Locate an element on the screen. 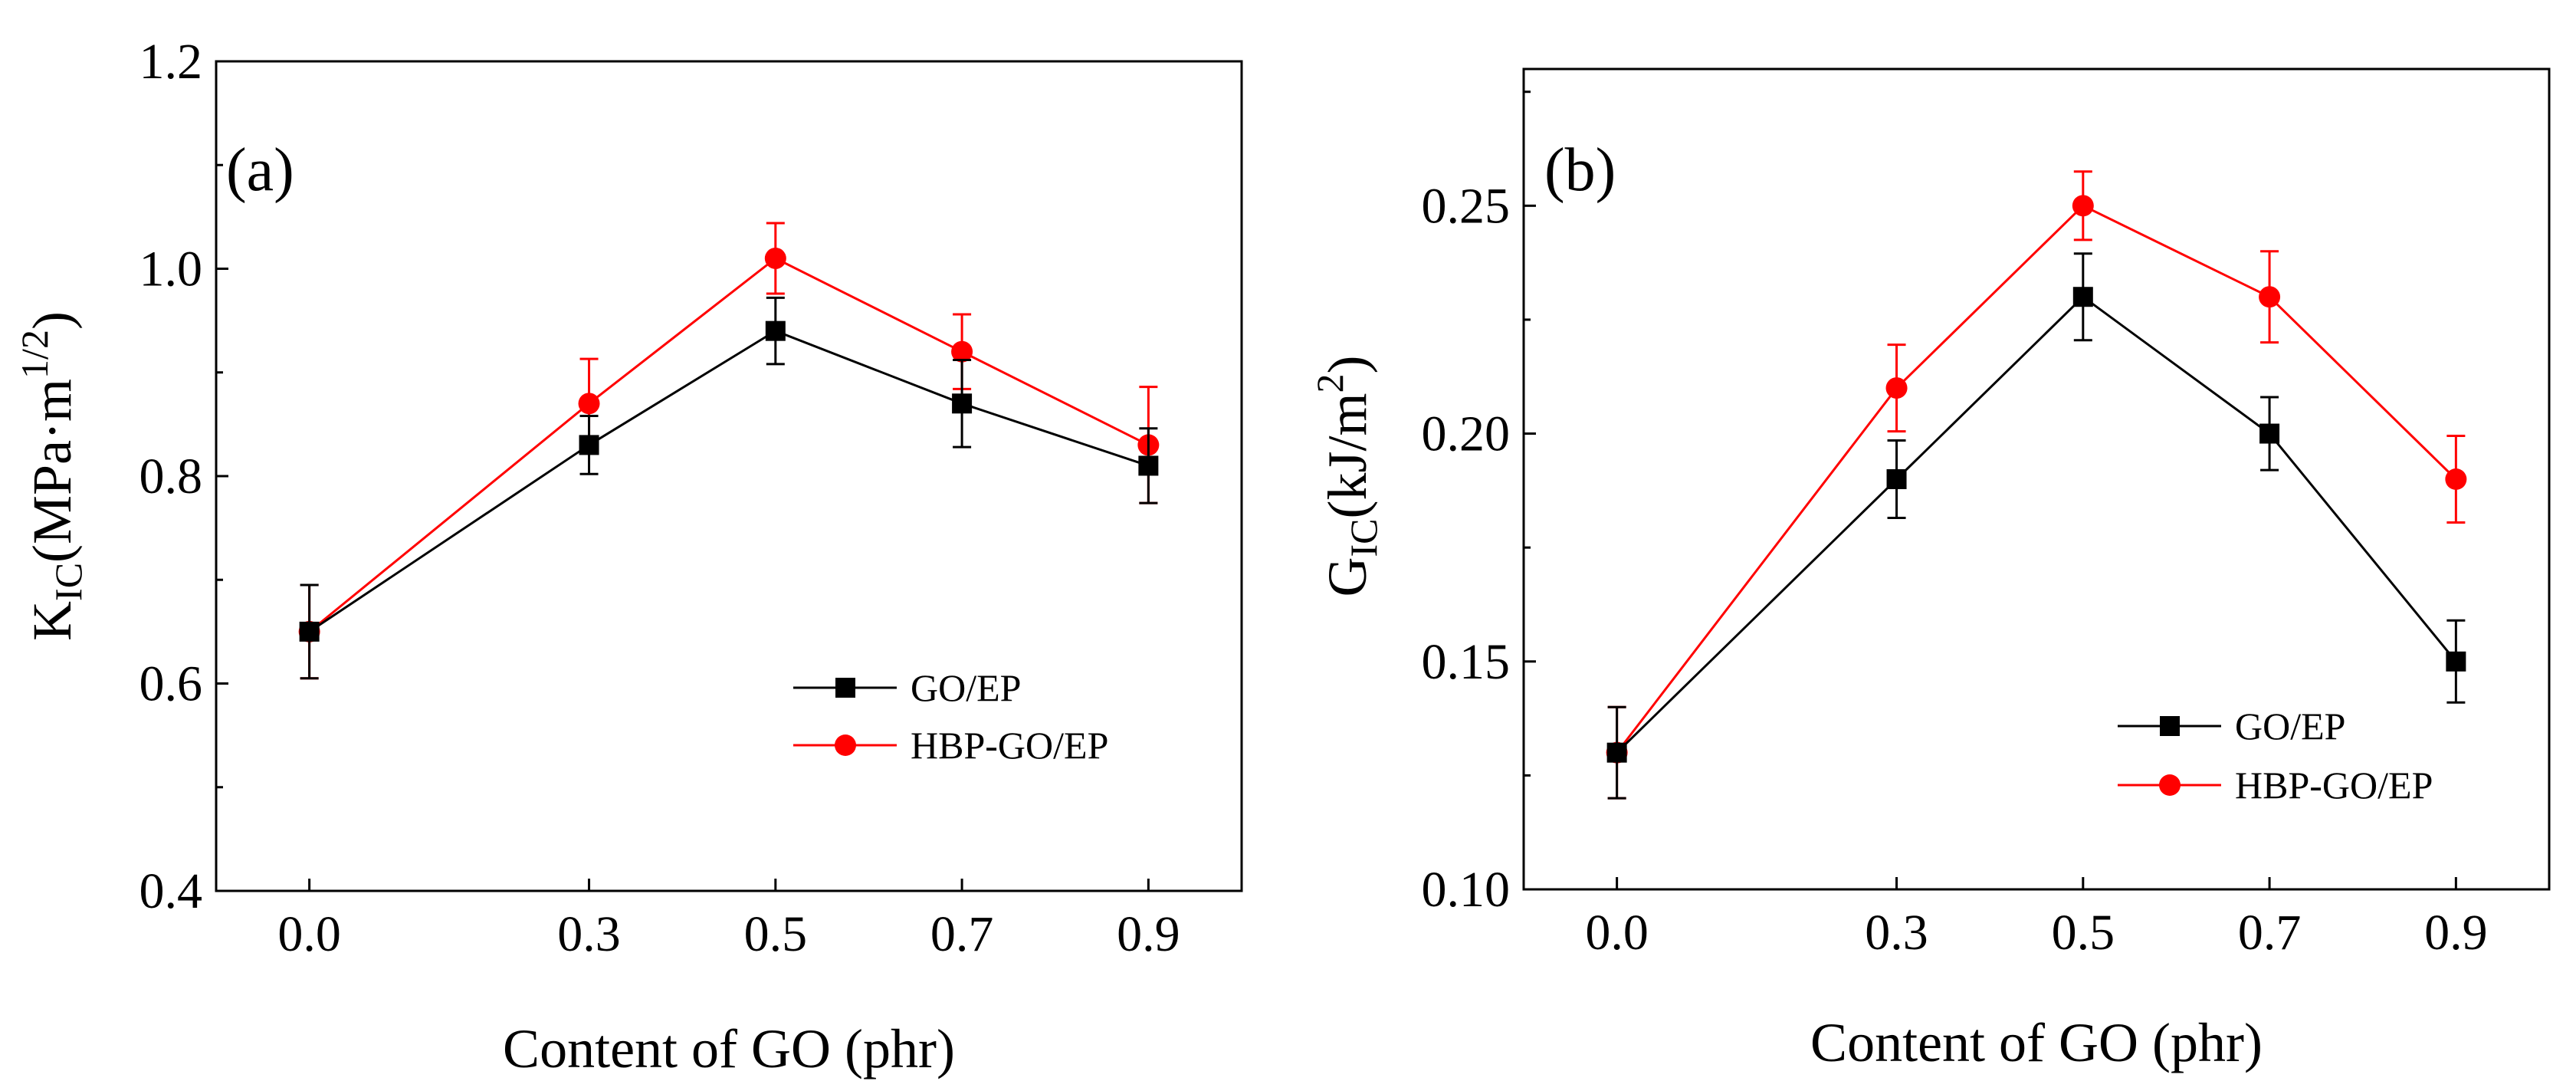  legend-marker-hbp-go-ep-a is located at coordinates (845, 745).